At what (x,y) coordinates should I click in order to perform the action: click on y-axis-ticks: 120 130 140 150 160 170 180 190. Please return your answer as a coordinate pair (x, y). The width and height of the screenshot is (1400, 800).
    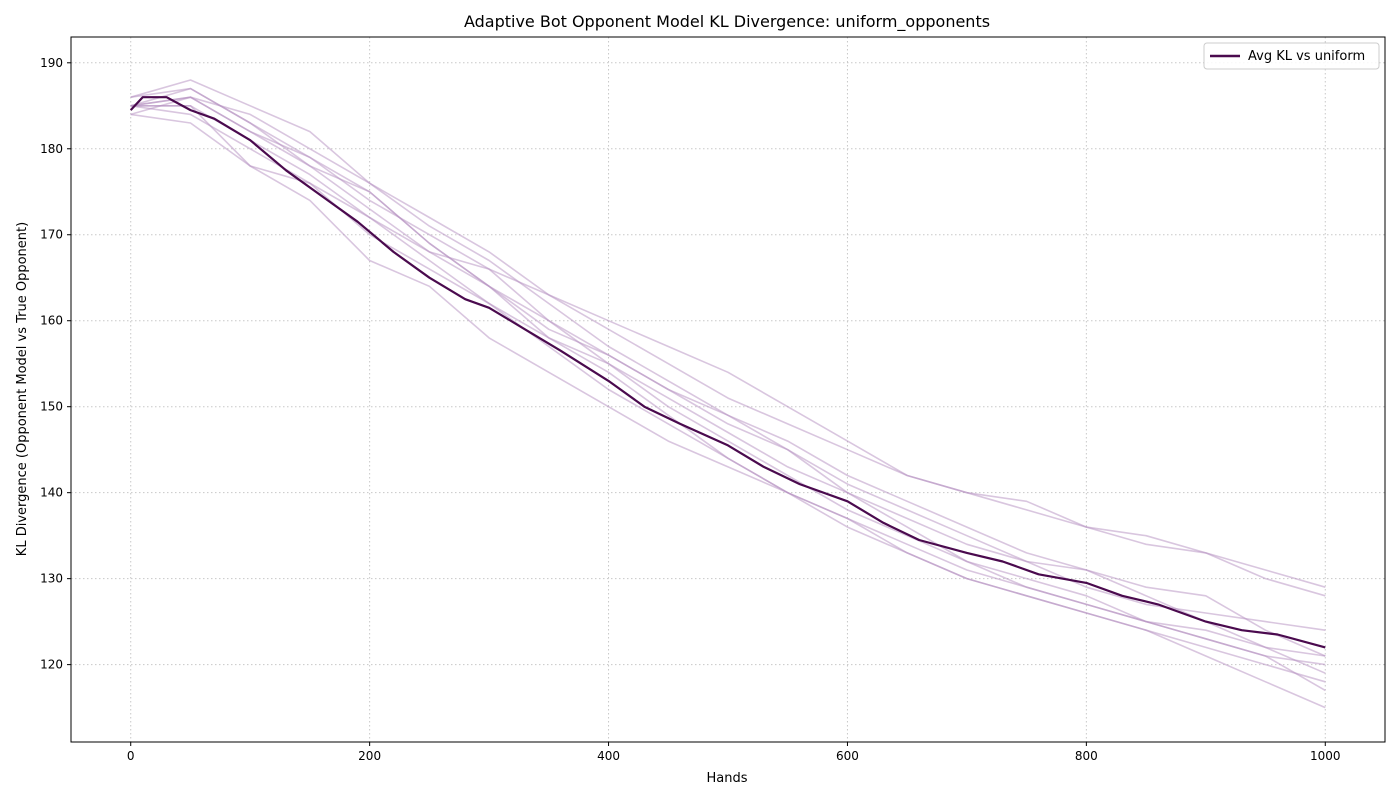
    Looking at the image, I should click on (55, 364).